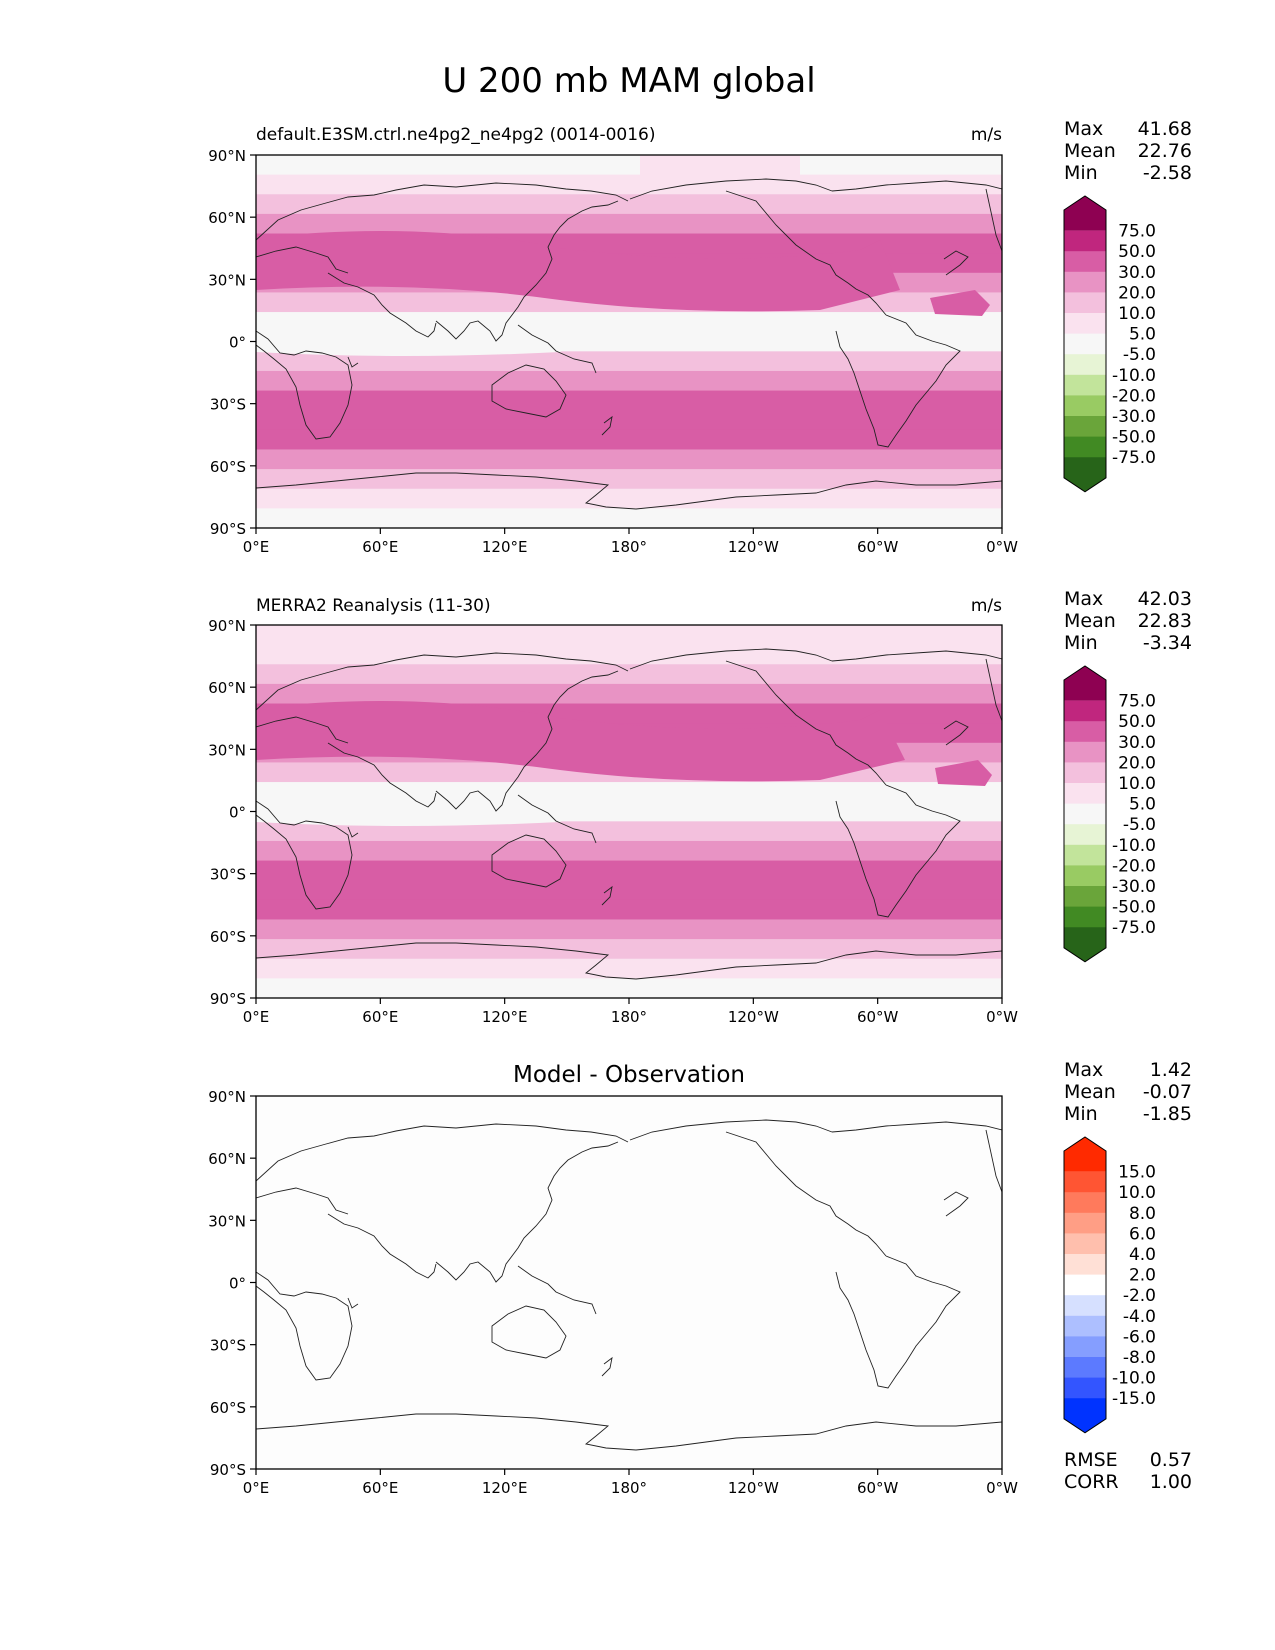  I want to click on rmse-value: 0.57, so click(1171, 1460).